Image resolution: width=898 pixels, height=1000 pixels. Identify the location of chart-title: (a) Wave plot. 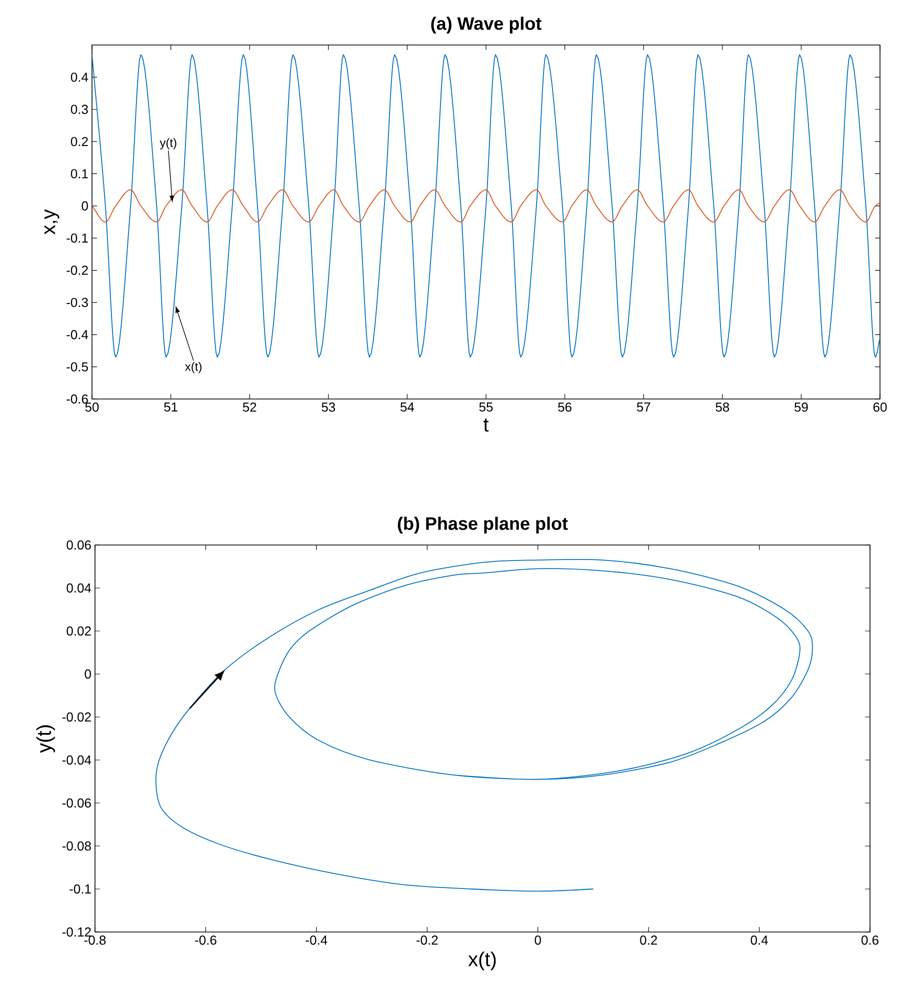
(486, 25).